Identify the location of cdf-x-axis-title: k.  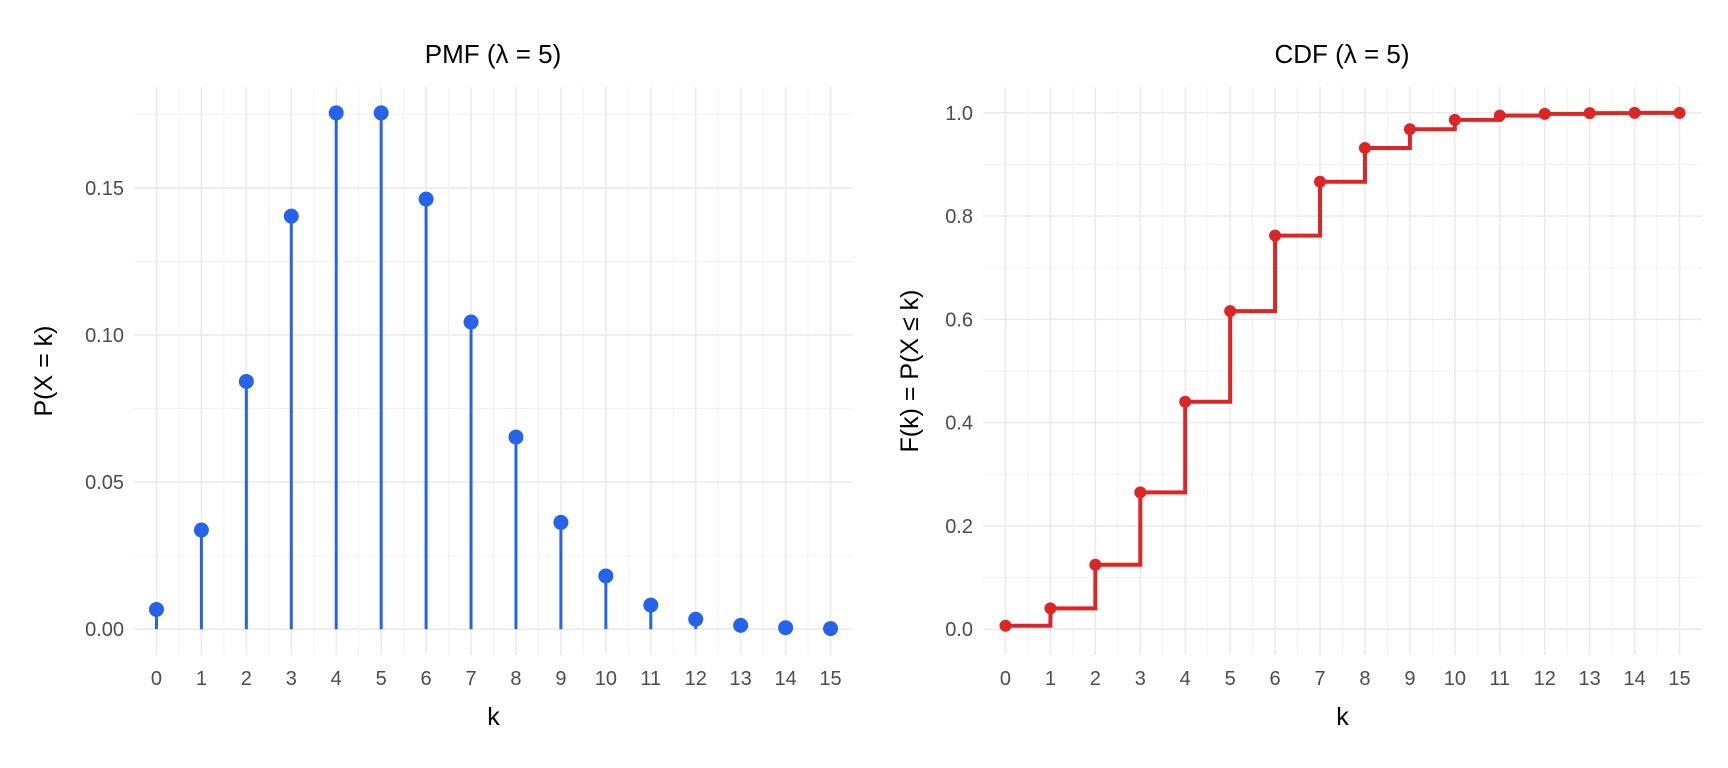
(1342, 717).